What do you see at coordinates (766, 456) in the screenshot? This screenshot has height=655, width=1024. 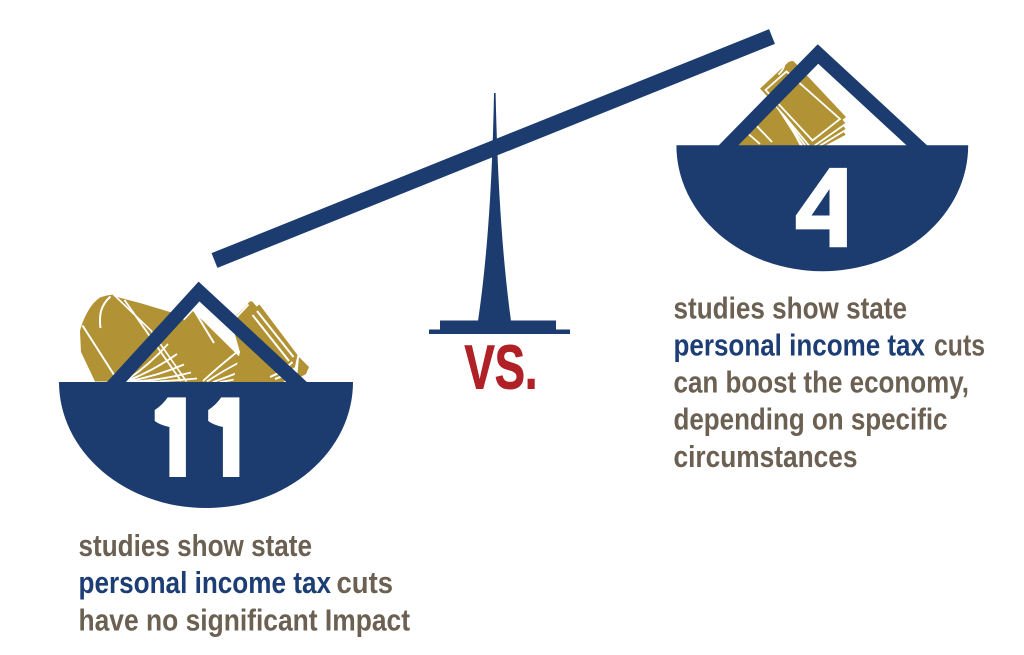 I see `svg-text: circumstances` at bounding box center [766, 456].